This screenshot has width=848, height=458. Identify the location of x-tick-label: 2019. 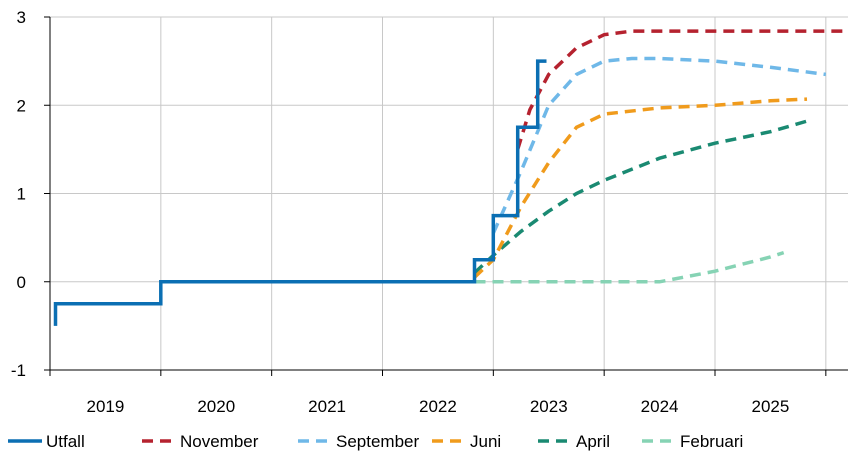
(106, 406).